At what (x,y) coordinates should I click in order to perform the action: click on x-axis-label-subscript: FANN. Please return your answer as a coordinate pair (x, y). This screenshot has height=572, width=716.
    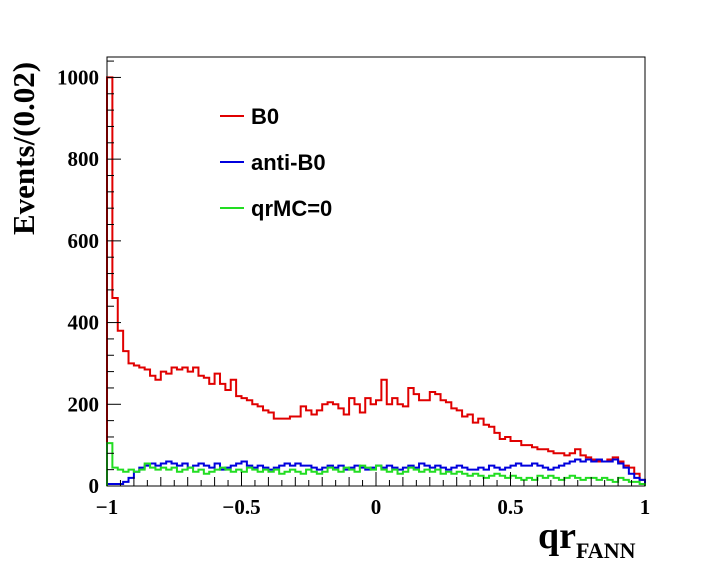
    Looking at the image, I should click on (606, 550).